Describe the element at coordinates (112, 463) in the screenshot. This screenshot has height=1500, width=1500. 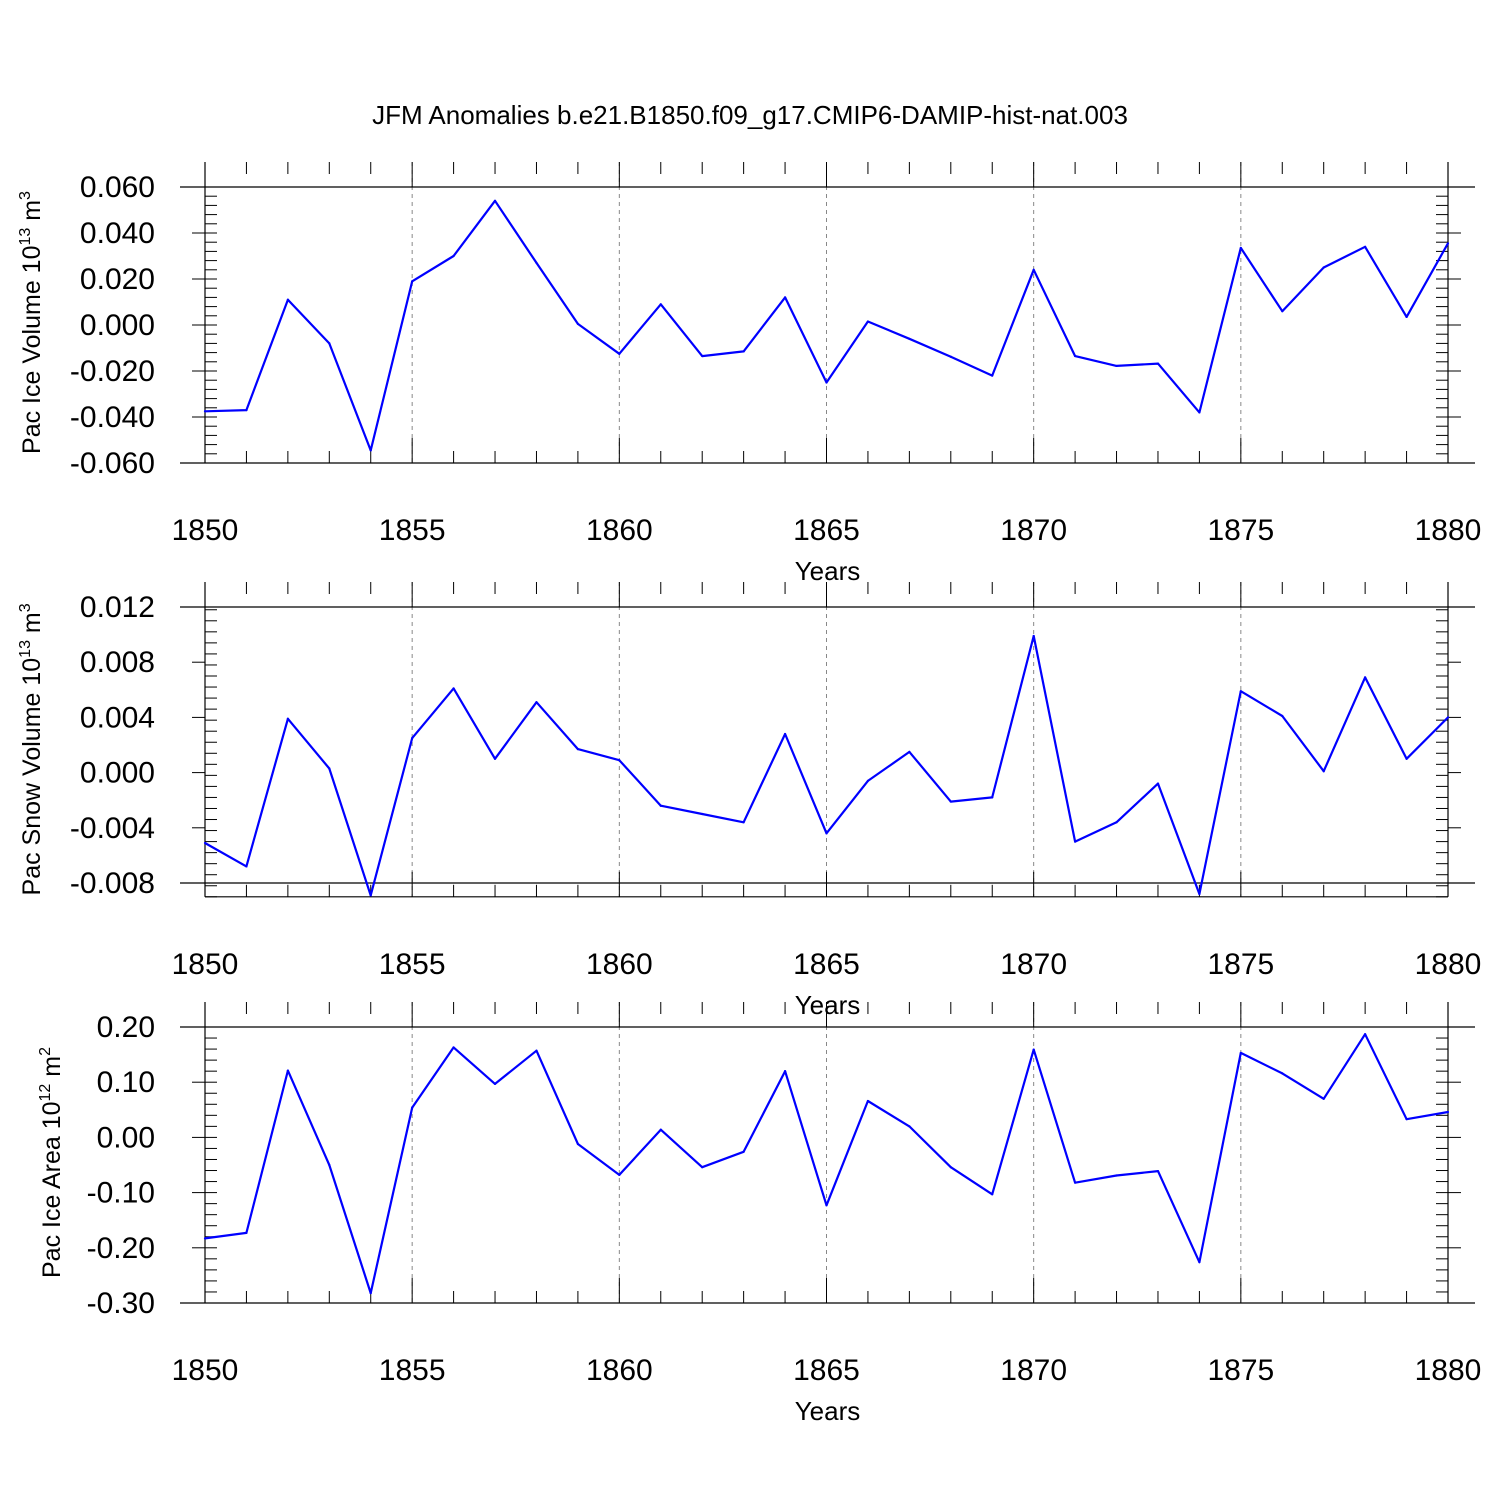
I see `y-tick-label: -0.060` at that location.